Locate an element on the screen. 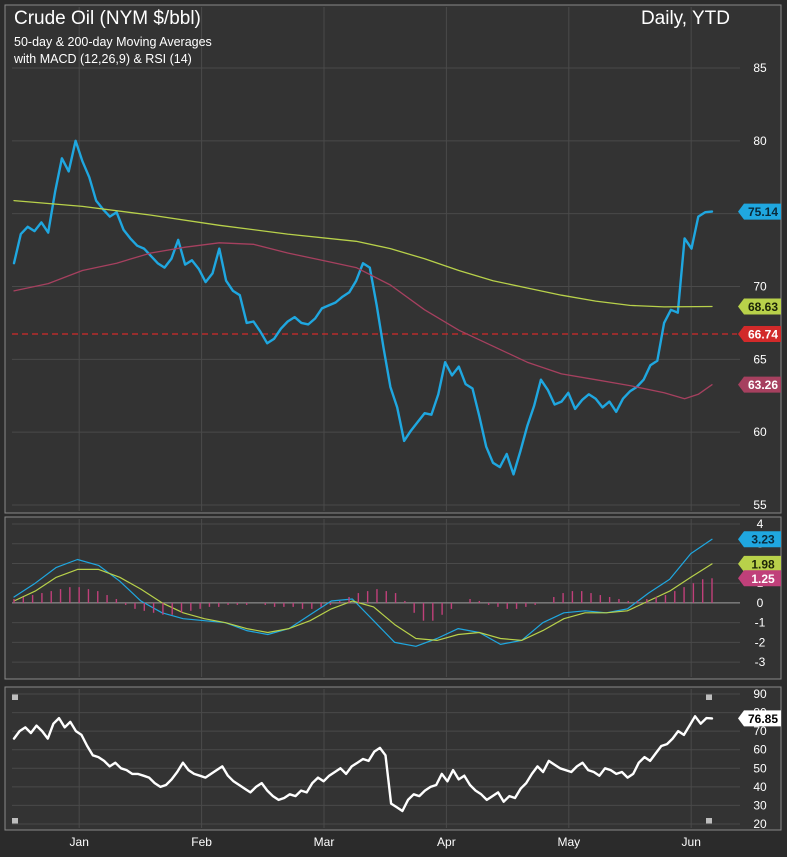 Image resolution: width=787 pixels, height=857 pixels. last-label-rsi-box is located at coordinates (759, 718).